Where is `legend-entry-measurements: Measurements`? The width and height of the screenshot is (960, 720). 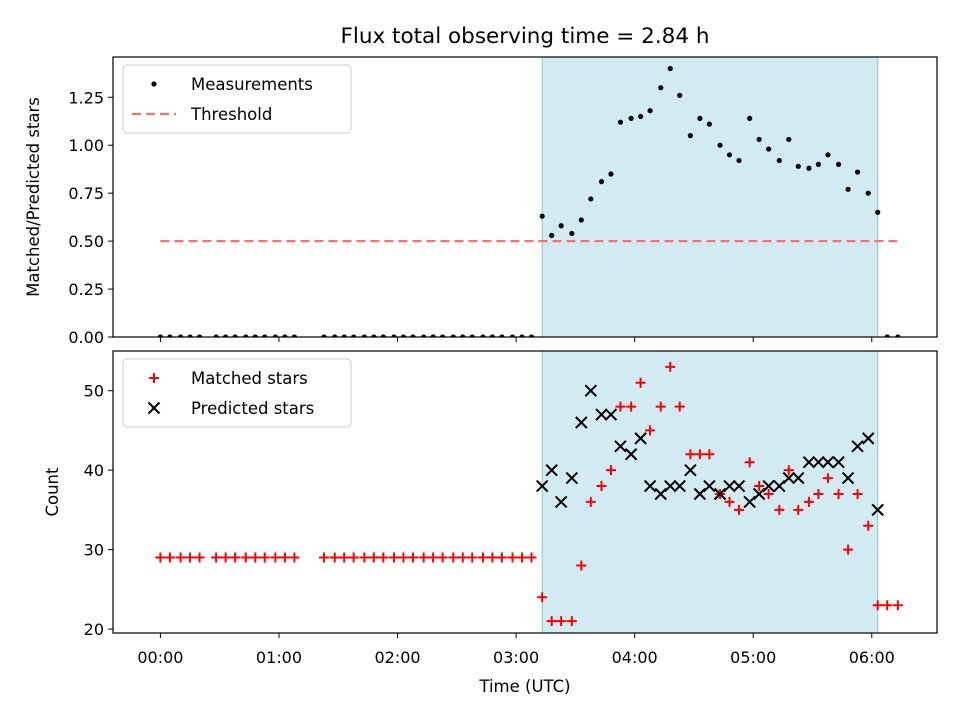
legend-entry-measurements: Measurements is located at coordinates (232, 84).